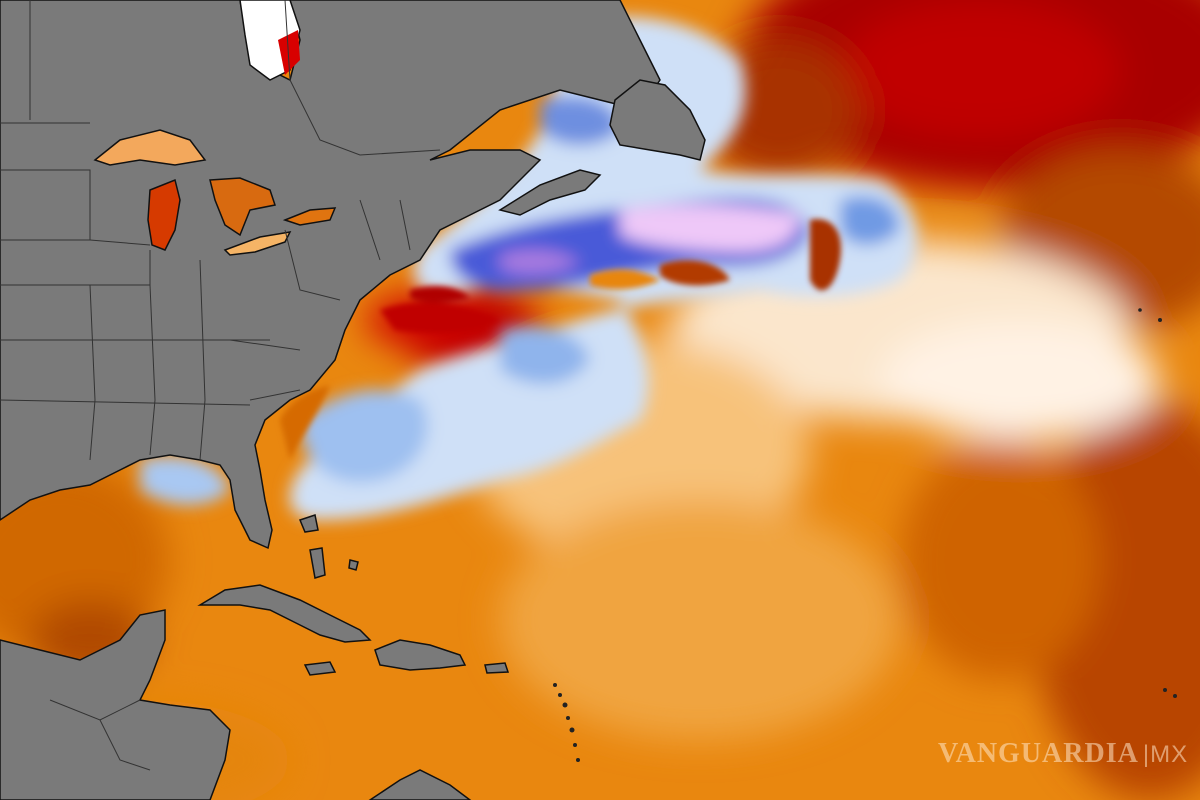 The width and height of the screenshot is (1200, 800). I want to click on watermark-suffix-text: MX, so click(1169, 754).